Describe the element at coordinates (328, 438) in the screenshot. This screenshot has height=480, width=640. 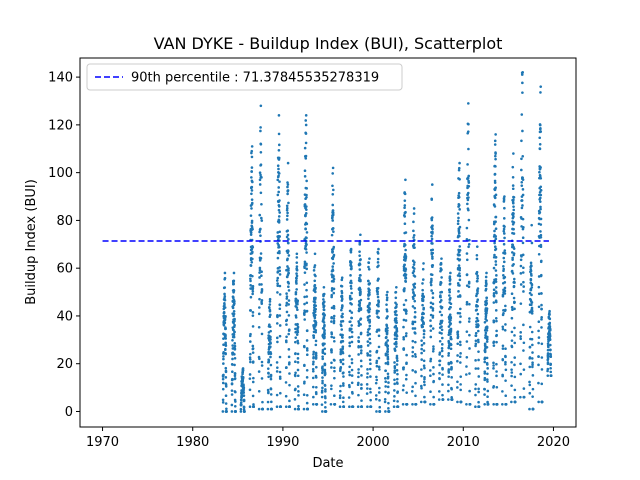
I see `x-axis: 1970 1980 1990 2000 2010 2020` at that location.